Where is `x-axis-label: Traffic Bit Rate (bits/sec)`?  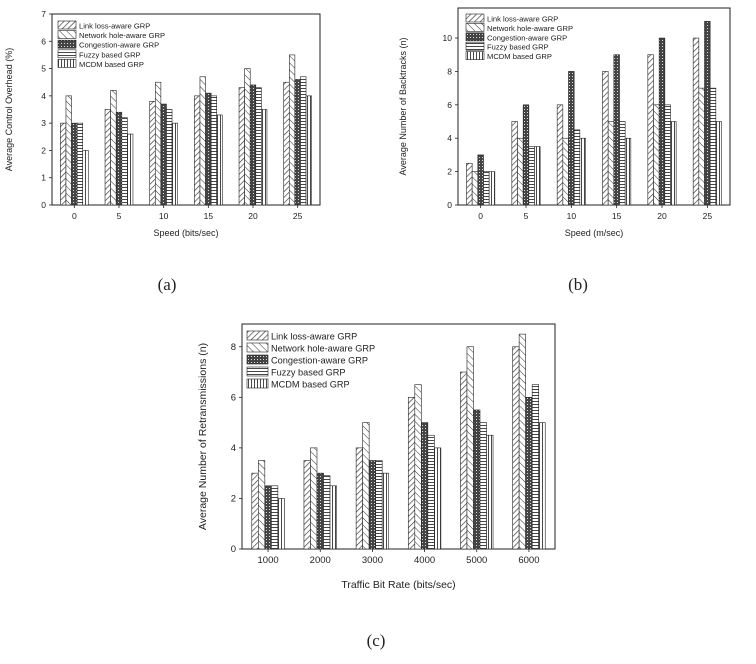 x-axis-label: Traffic Bit Rate (bits/sec) is located at coordinates (398, 585).